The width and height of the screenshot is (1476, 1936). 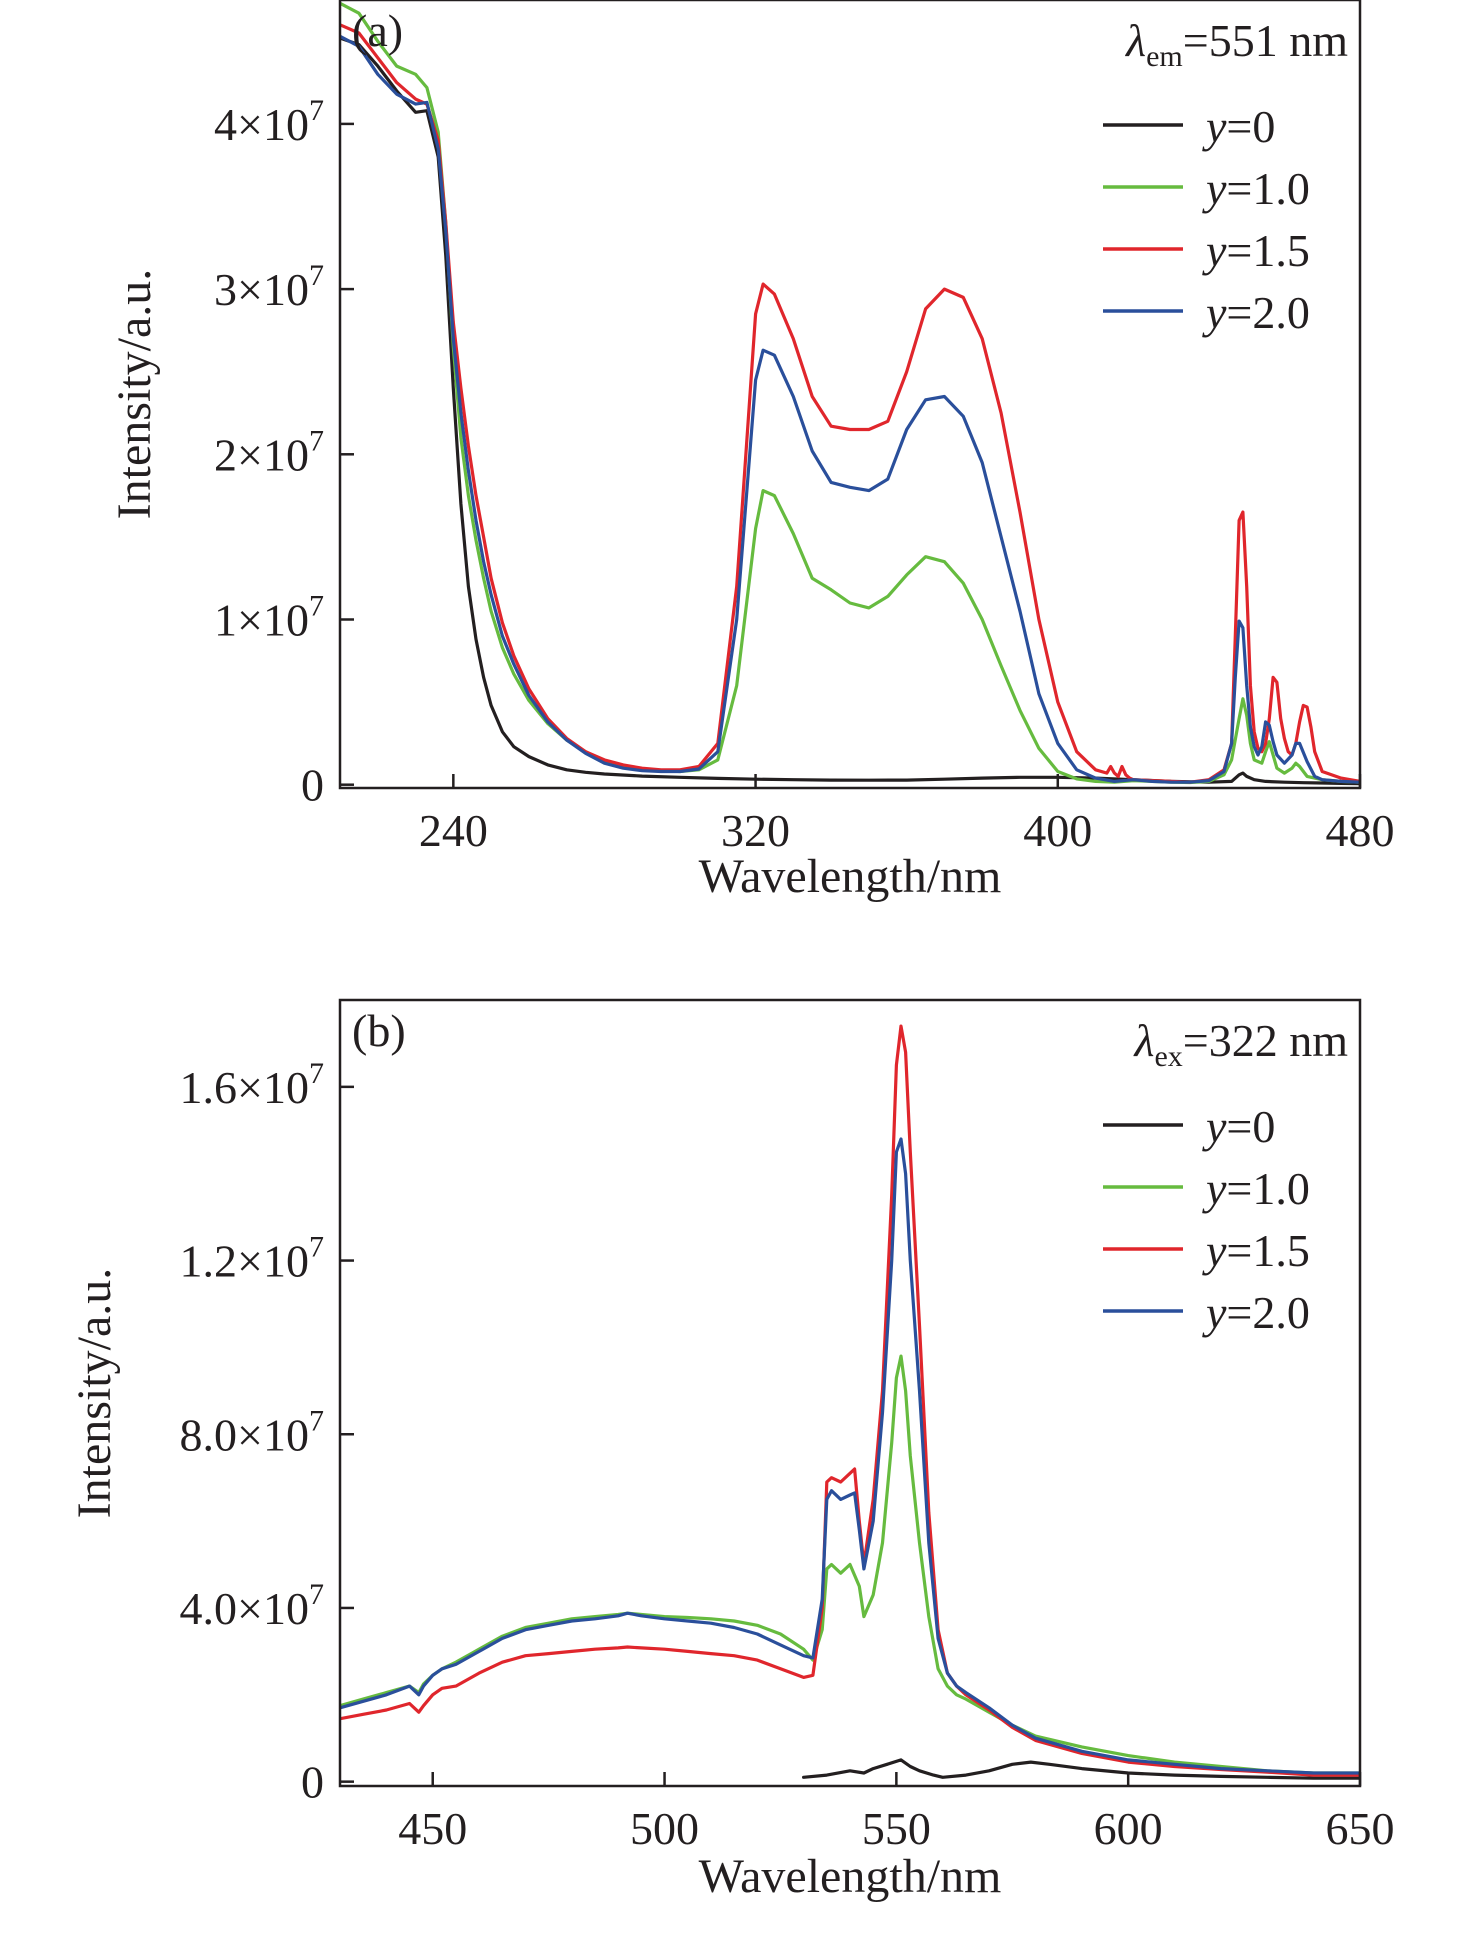 I want to click on x-tick-label: 480, so click(x=1360, y=830).